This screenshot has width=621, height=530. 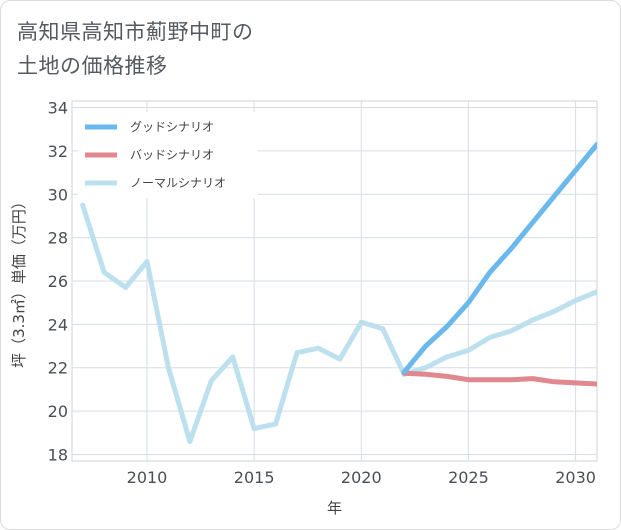 What do you see at coordinates (172, 155) in the screenshot?
I see `legend-label-bad-scenario: バッドシナリオ` at bounding box center [172, 155].